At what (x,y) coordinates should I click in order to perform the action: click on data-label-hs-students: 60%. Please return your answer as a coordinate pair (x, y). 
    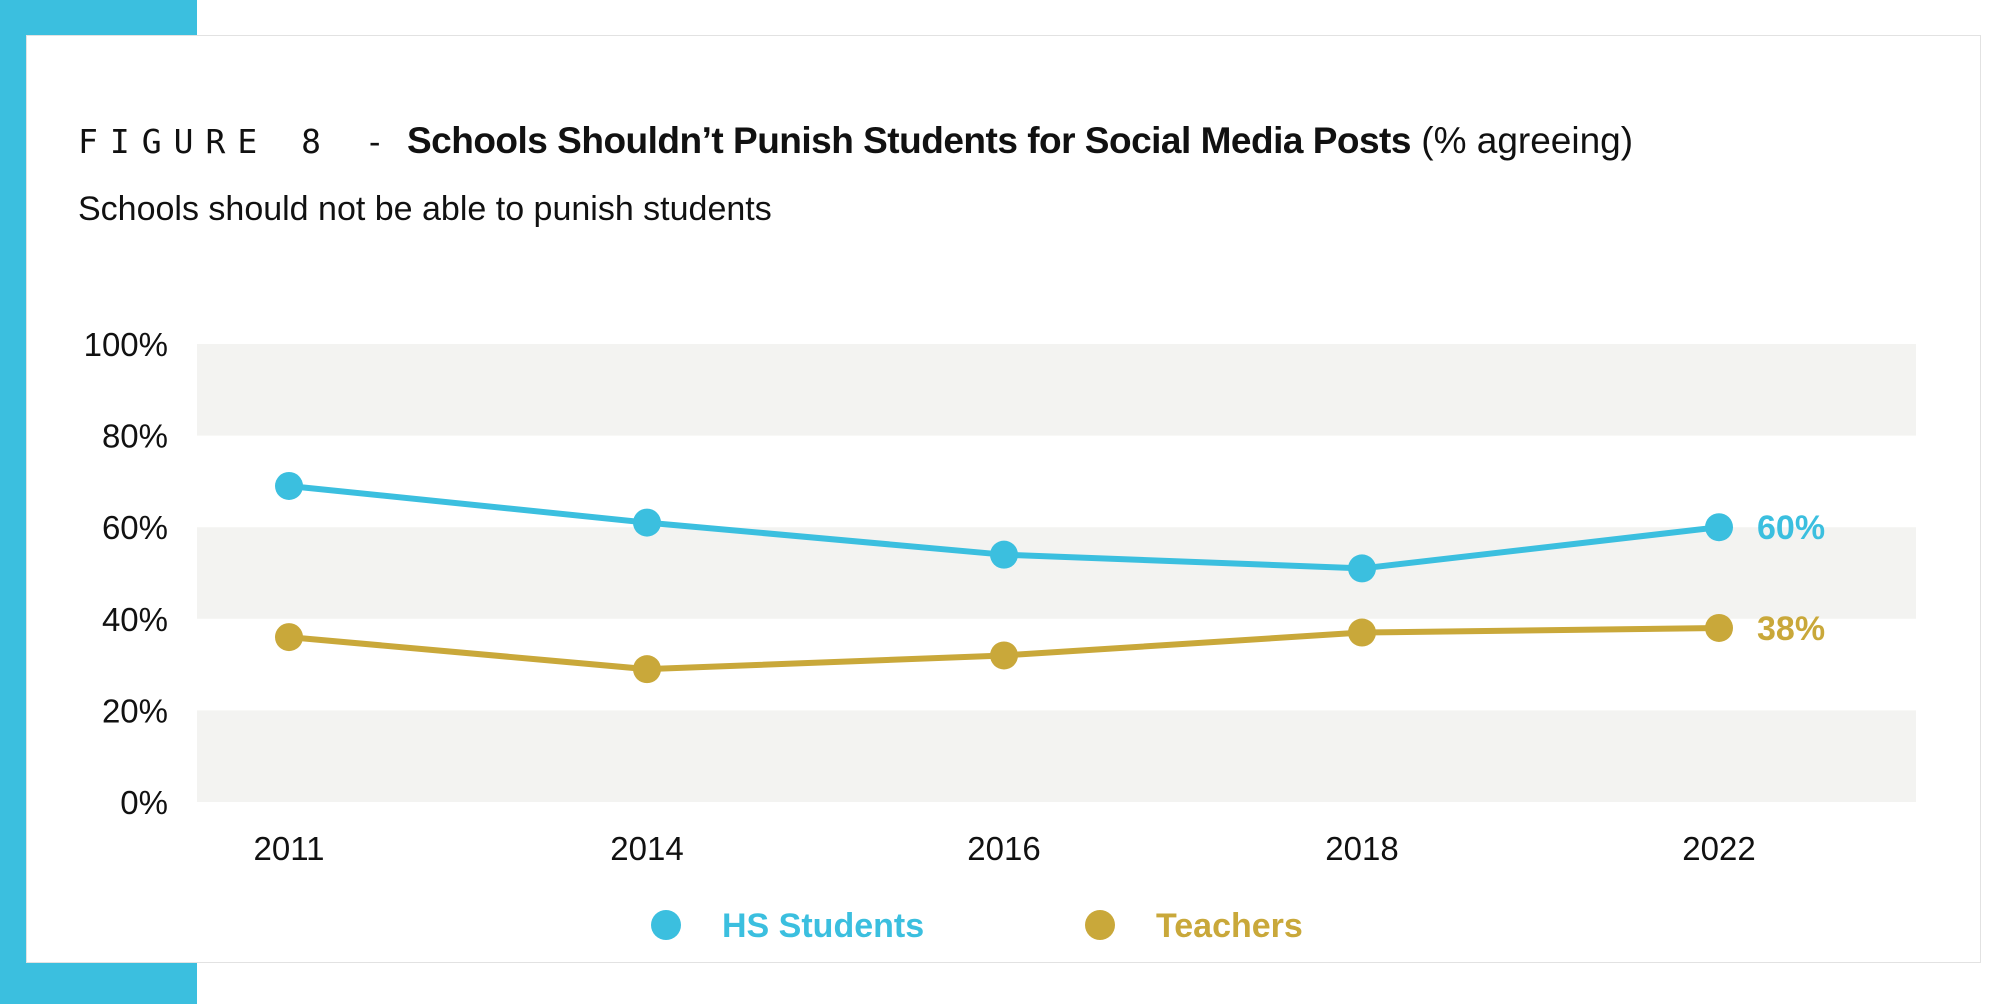
    Looking at the image, I should click on (1791, 528).